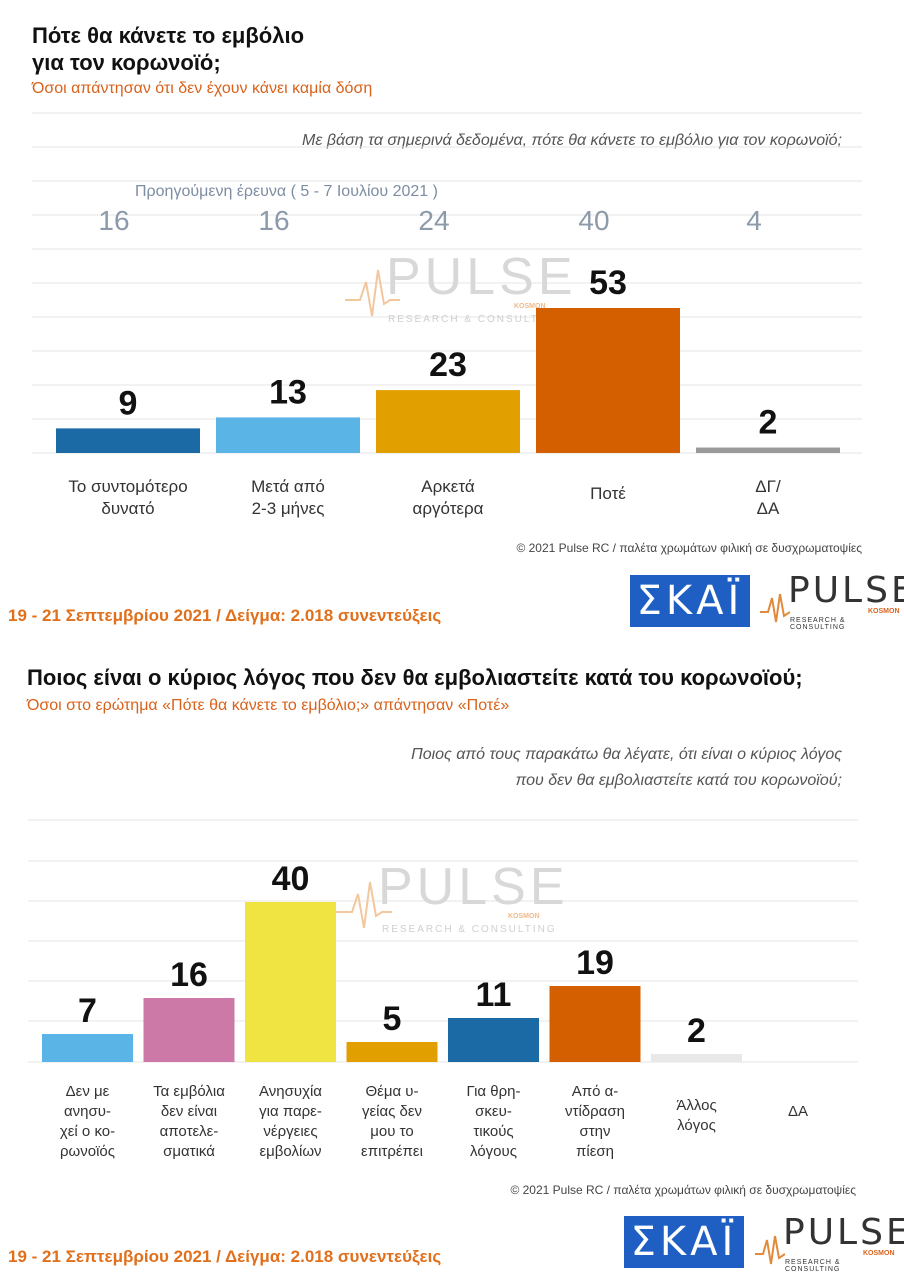  Describe the element at coordinates (290, 1122) in the screenshot. I see `category-label: Ανησυχία για παρε-νέργειες εμβολίων` at that location.